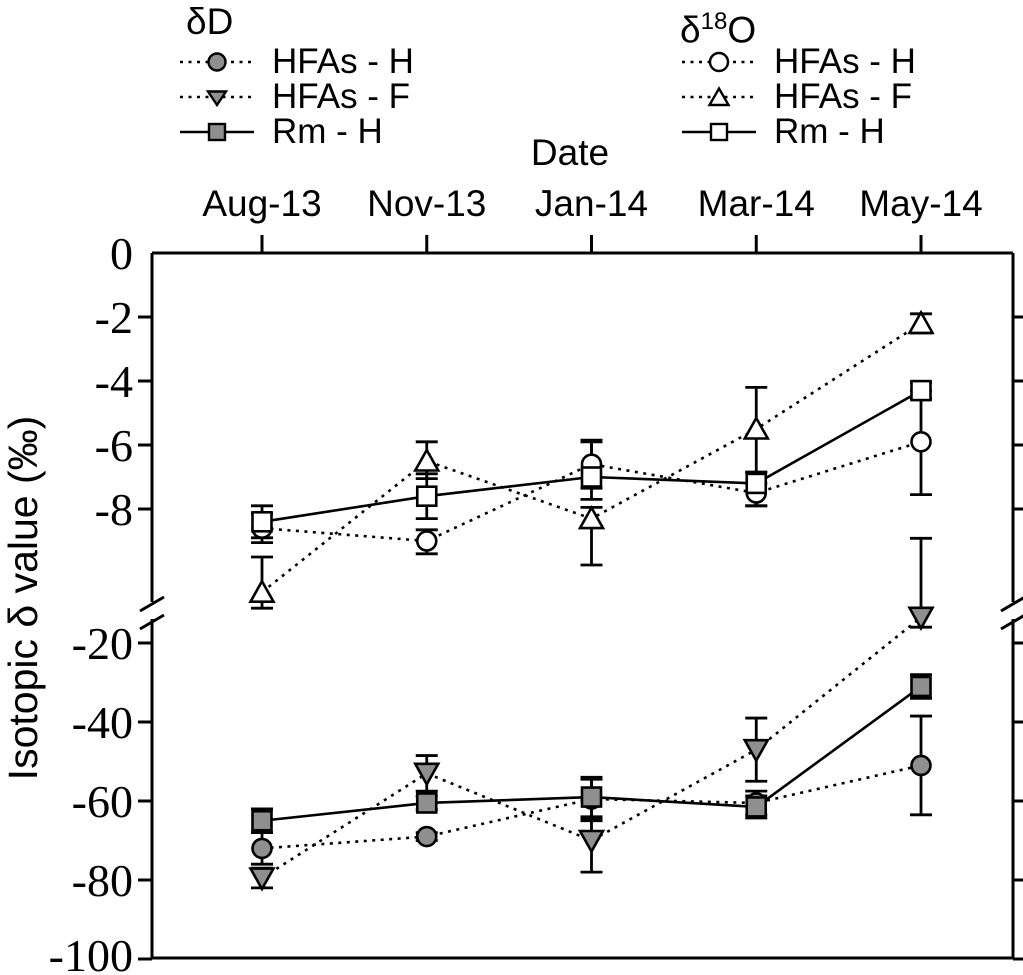 The width and height of the screenshot is (1023, 975). What do you see at coordinates (591, 491) in the screenshot?
I see `series-line-d18O_HFAs_H` at bounding box center [591, 491].